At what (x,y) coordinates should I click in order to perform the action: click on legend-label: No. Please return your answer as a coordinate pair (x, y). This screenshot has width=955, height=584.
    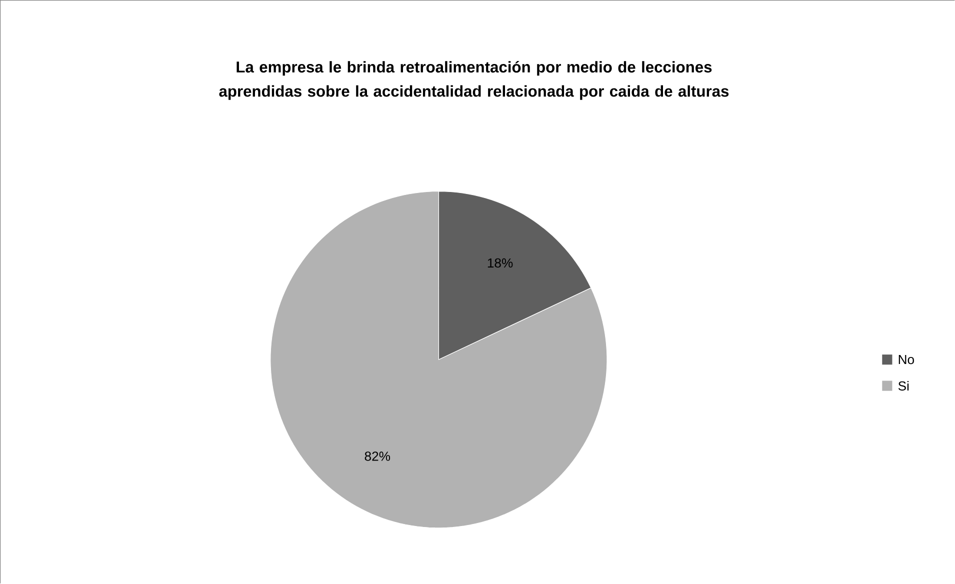
    Looking at the image, I should click on (906, 359).